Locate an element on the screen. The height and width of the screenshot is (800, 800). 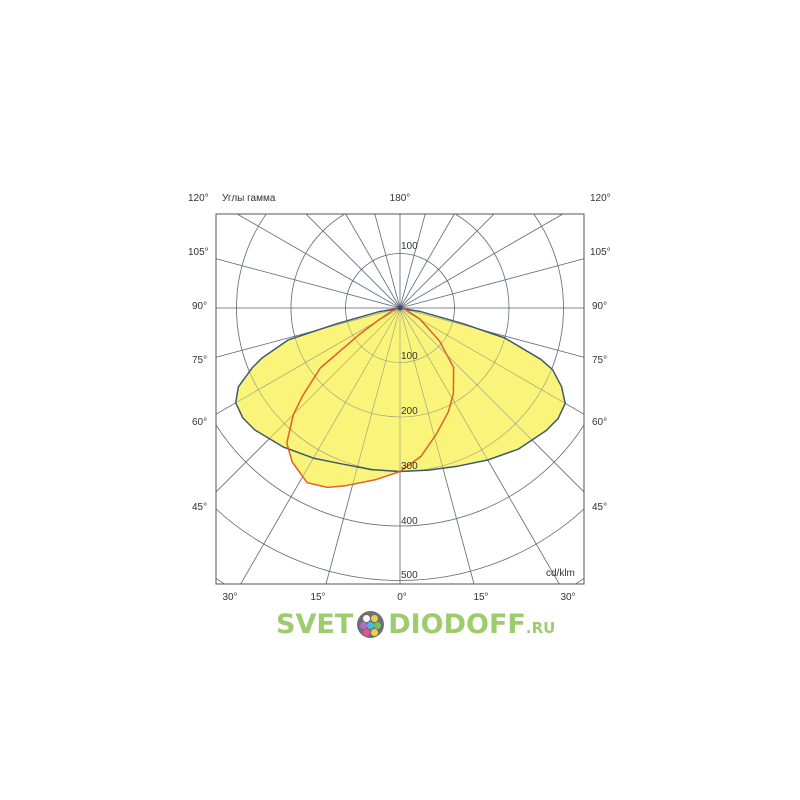
unit-label: cd/klm is located at coordinates (560, 573).